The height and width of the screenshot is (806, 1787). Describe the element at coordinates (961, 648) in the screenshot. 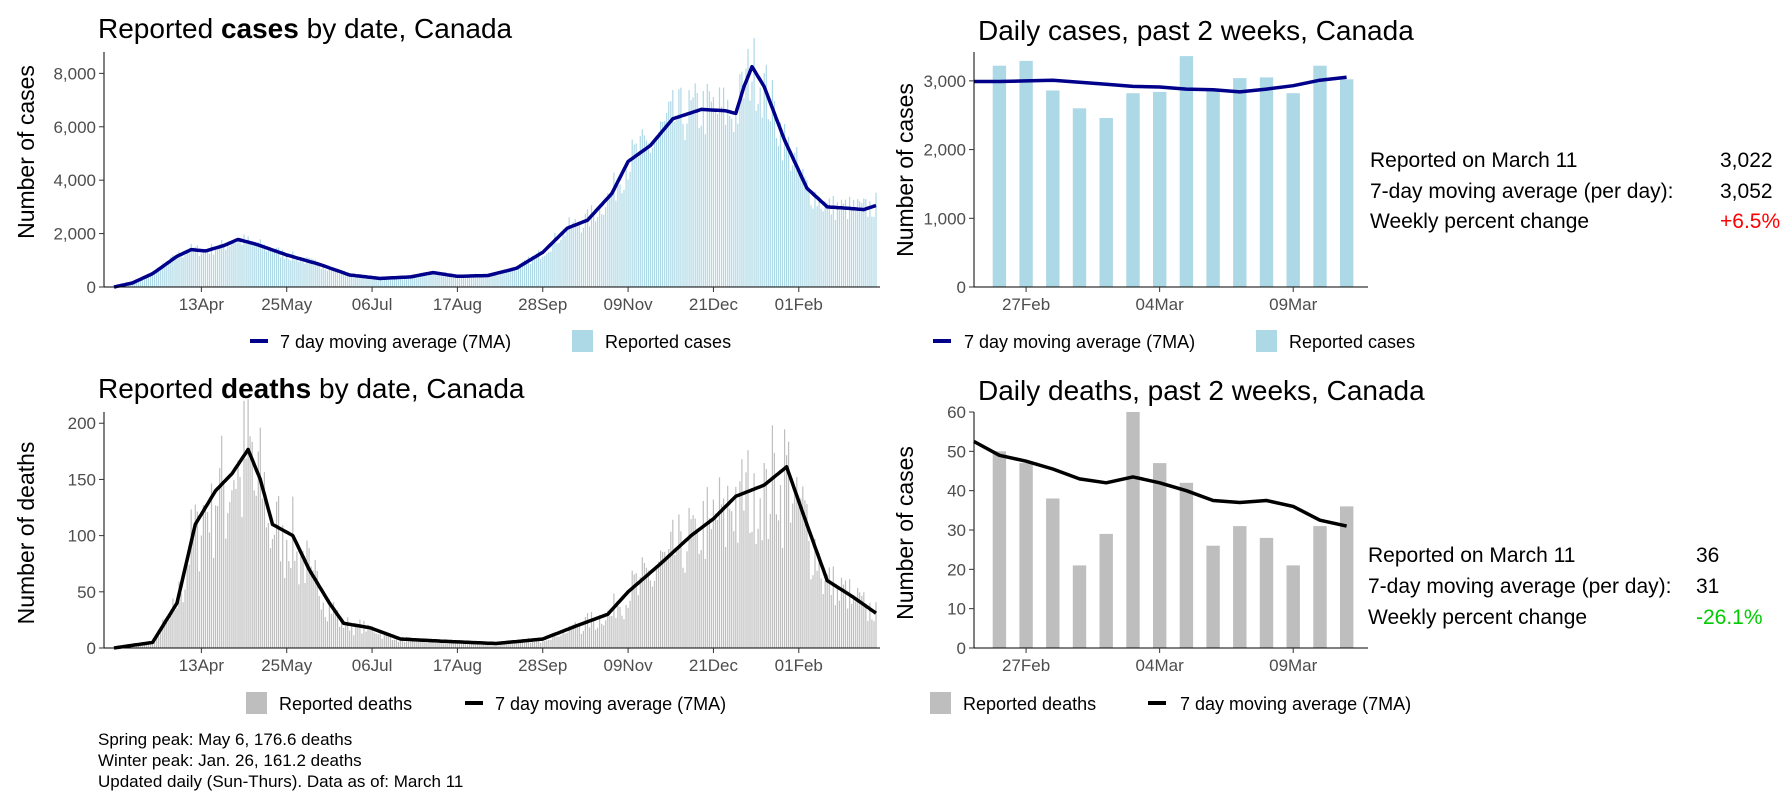

I see `y-tick-label: 0` at that location.